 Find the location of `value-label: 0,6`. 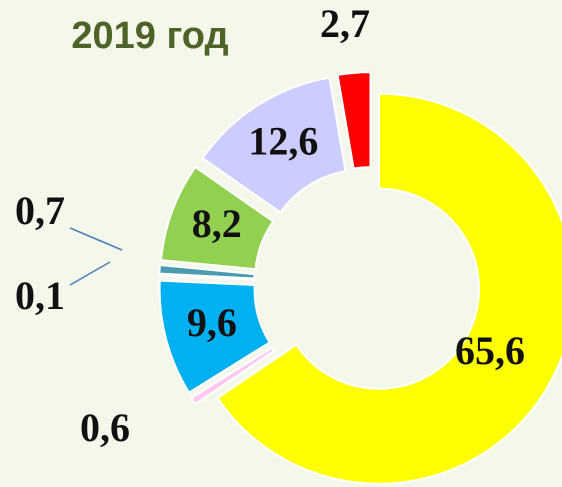

value-label: 0,6 is located at coordinates (105, 427).